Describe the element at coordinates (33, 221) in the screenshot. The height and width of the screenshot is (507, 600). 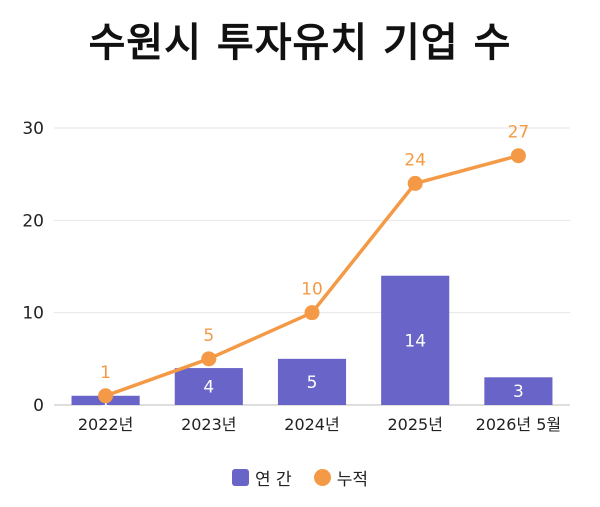
I see `y-tick-label: 20` at that location.